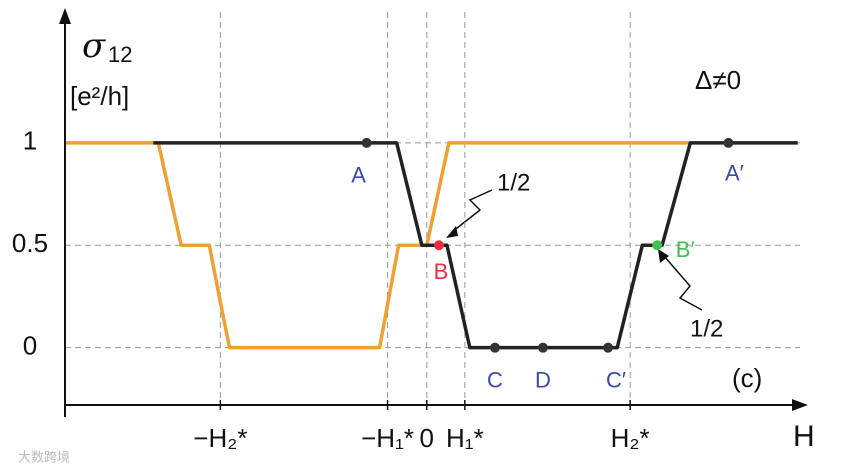 The height and width of the screenshot is (474, 842). Describe the element at coordinates (30, 243) in the screenshot. I see `y-tick-label: 0.5` at that location.